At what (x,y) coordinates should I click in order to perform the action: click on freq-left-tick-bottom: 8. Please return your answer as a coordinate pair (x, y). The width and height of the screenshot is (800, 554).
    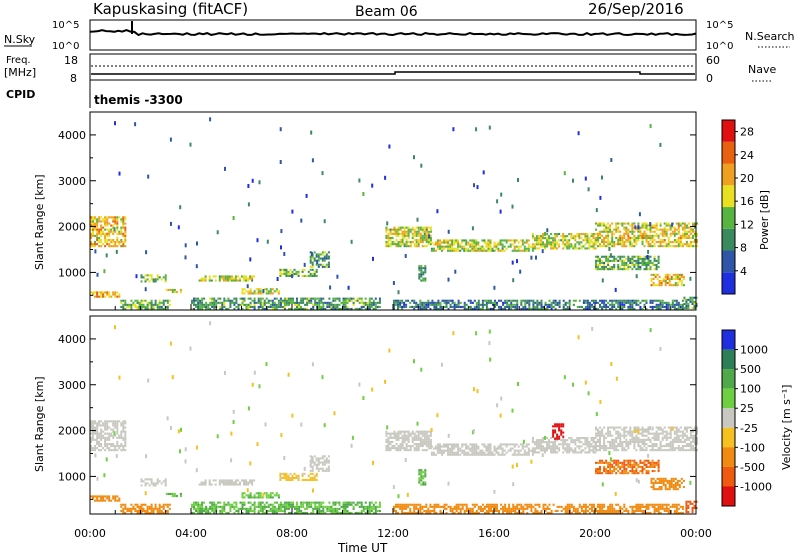
    Looking at the image, I should click on (73, 78).